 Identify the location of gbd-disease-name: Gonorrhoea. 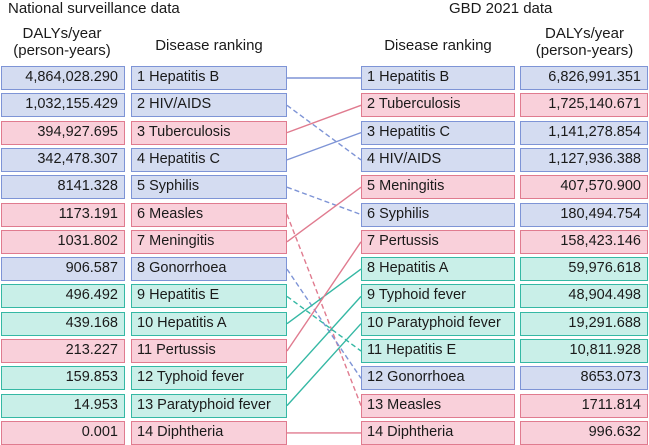
(426, 377).